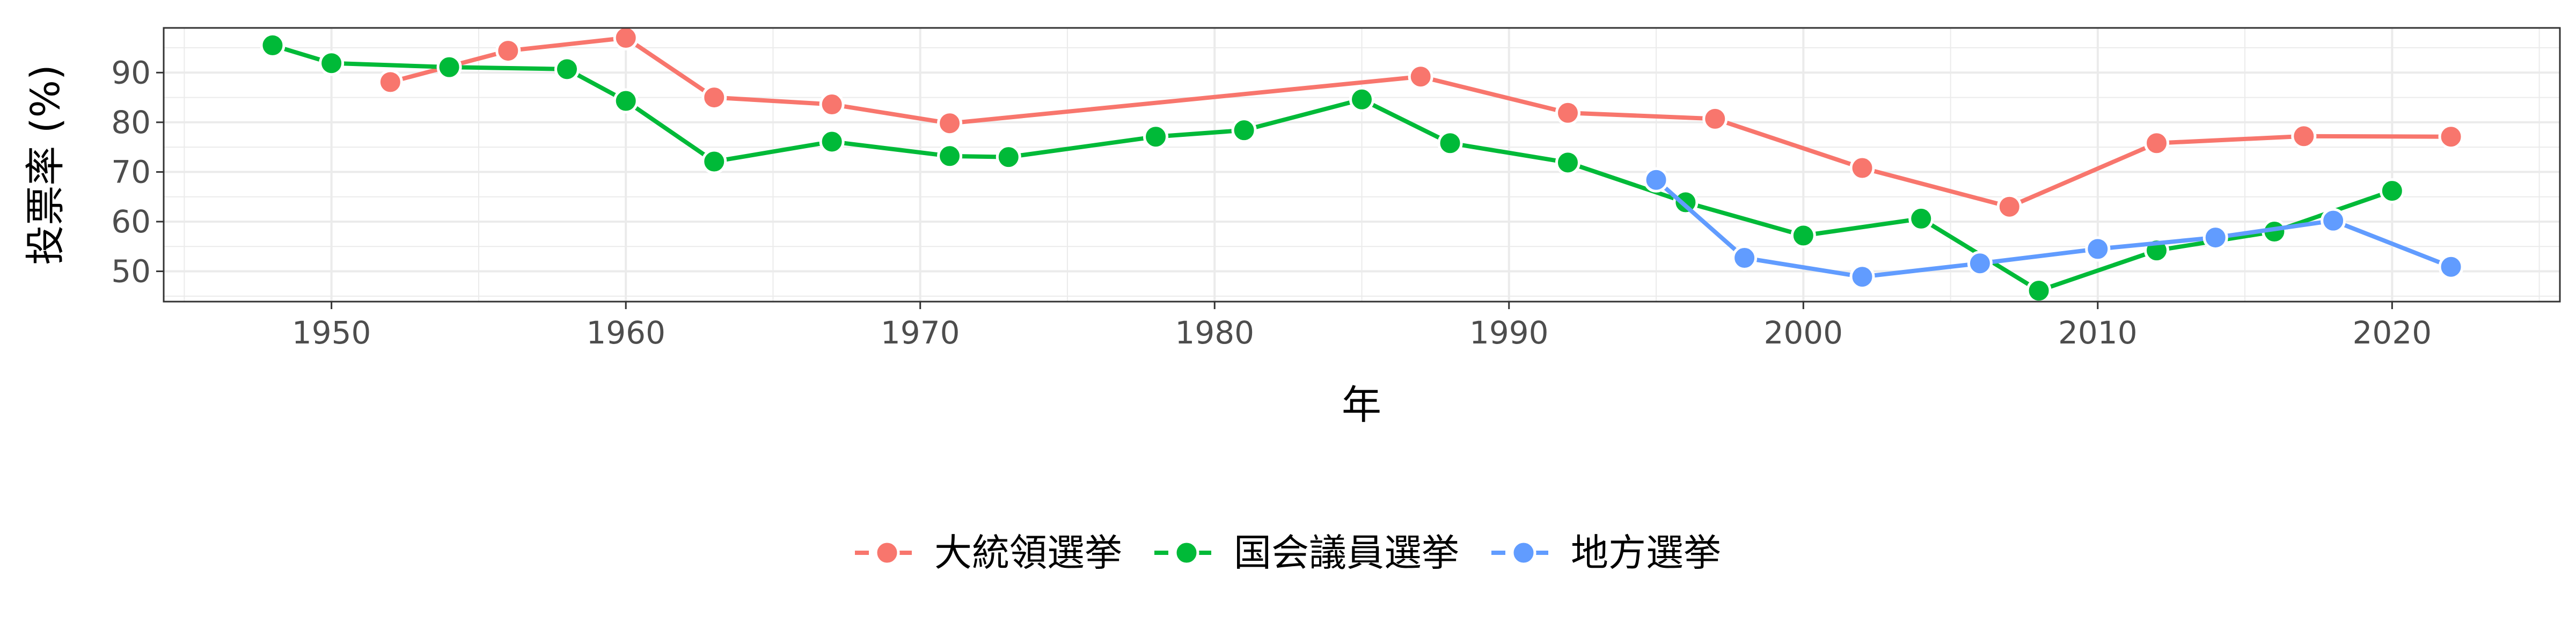  What do you see at coordinates (625, 332) in the screenshot?
I see `x-tick-label: 1960` at bounding box center [625, 332].